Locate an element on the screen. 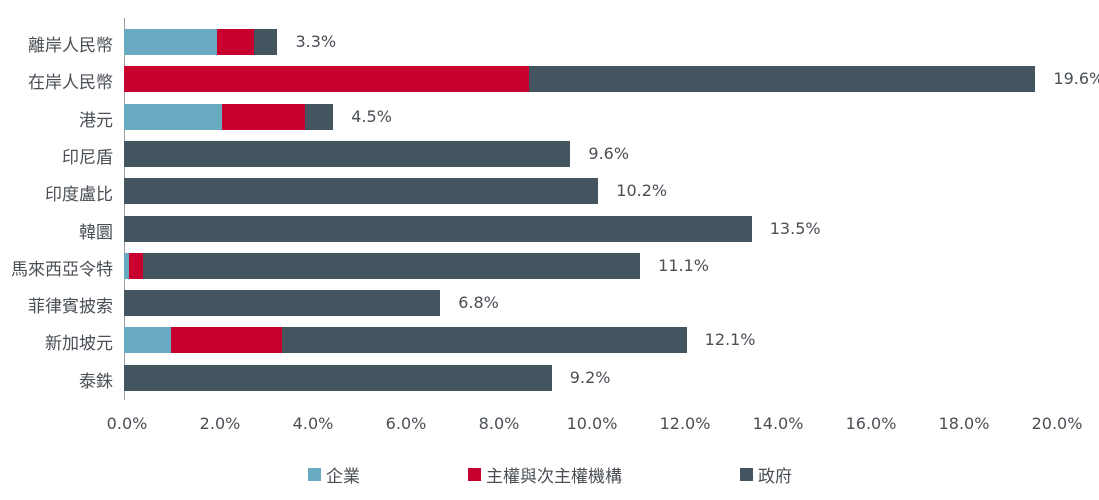 The image size is (1099, 500). category-label: 新加坡元 is located at coordinates (79, 344).